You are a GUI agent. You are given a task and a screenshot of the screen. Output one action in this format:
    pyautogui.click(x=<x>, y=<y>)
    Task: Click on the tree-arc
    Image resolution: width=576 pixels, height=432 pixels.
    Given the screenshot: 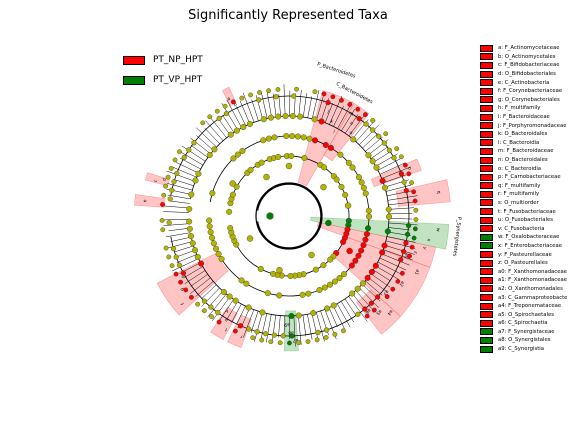 What is the action you would take?
    pyautogui.click(x=289, y=216)
    